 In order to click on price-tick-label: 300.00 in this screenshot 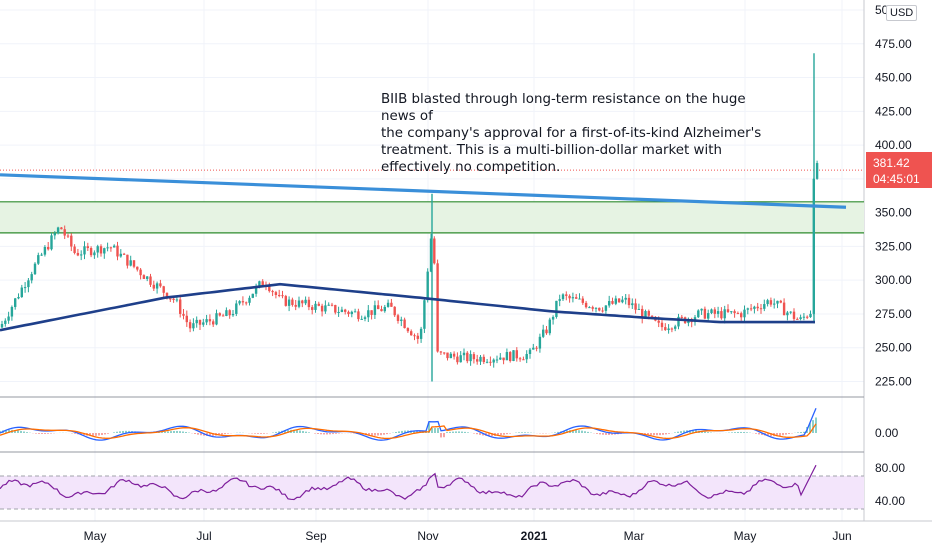, I will do `click(893, 280)`.